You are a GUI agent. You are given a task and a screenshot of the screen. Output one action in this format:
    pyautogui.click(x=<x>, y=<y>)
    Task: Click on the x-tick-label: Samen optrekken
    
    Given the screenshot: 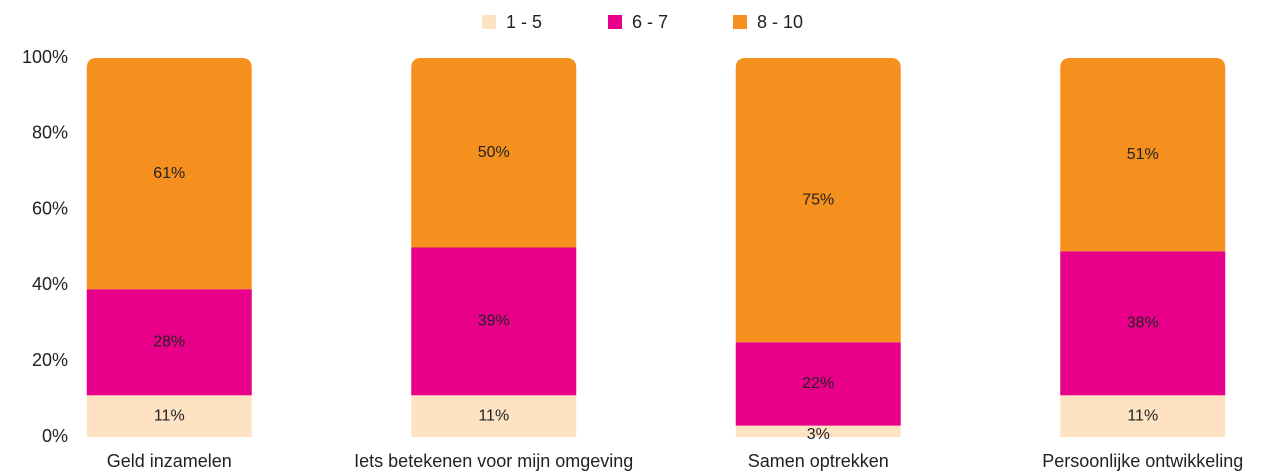 What is the action you would take?
    pyautogui.click(x=818, y=461)
    